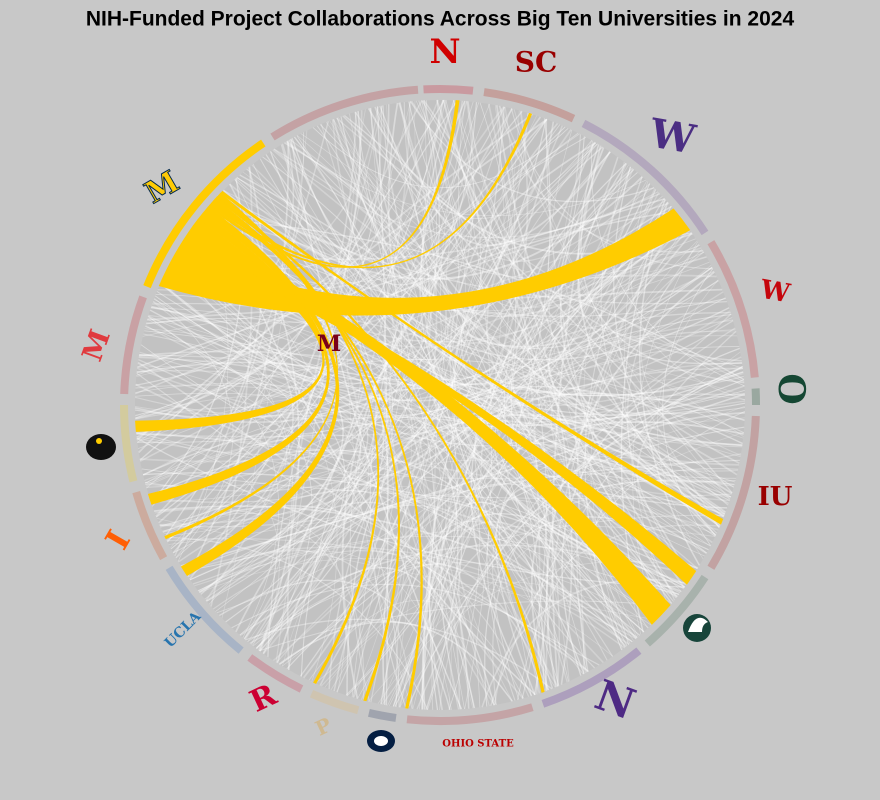 The width and height of the screenshot is (880, 800). Describe the element at coordinates (444, 52) in the screenshot. I see `logo-text: N` at that location.